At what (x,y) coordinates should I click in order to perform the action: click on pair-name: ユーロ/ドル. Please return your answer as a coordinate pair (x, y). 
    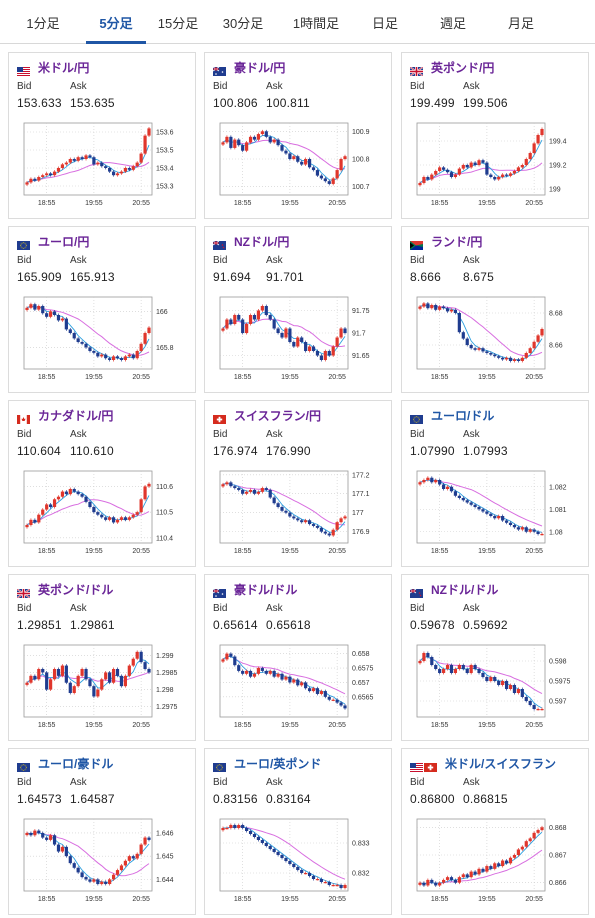
    Looking at the image, I should click on (463, 415).